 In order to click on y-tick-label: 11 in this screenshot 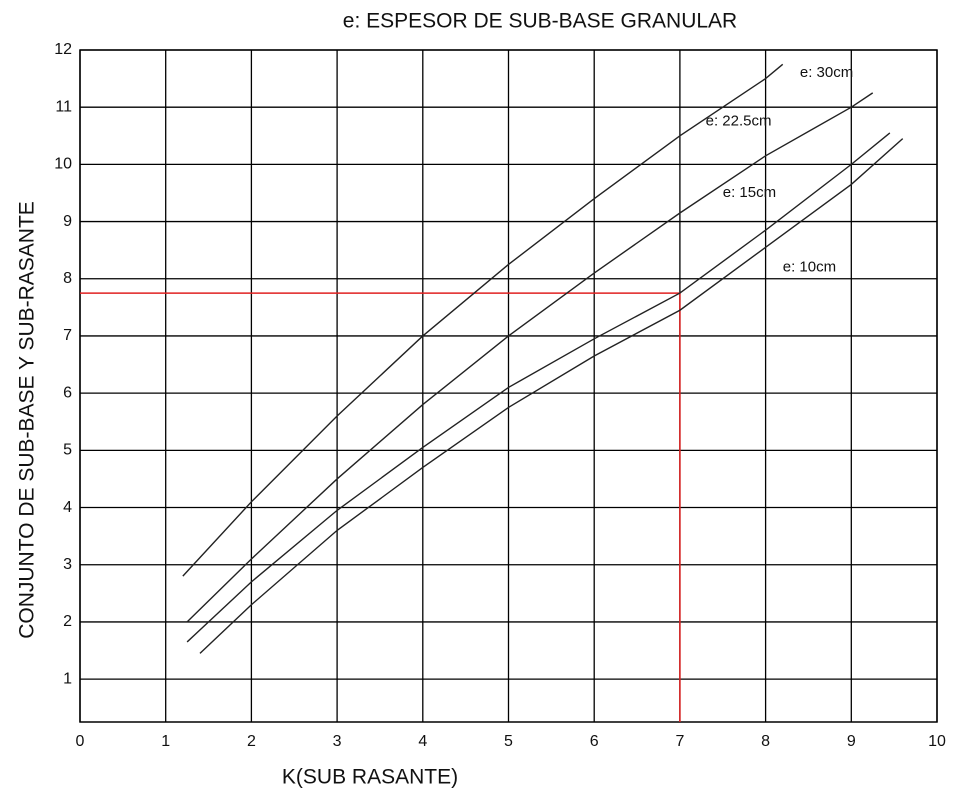, I will do `click(63, 106)`.